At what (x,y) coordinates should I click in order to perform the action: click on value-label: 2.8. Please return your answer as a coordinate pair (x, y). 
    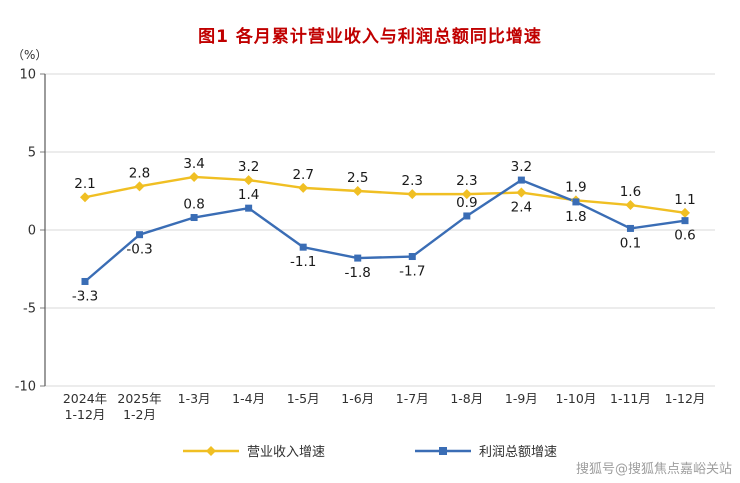
    Looking at the image, I should click on (139, 173).